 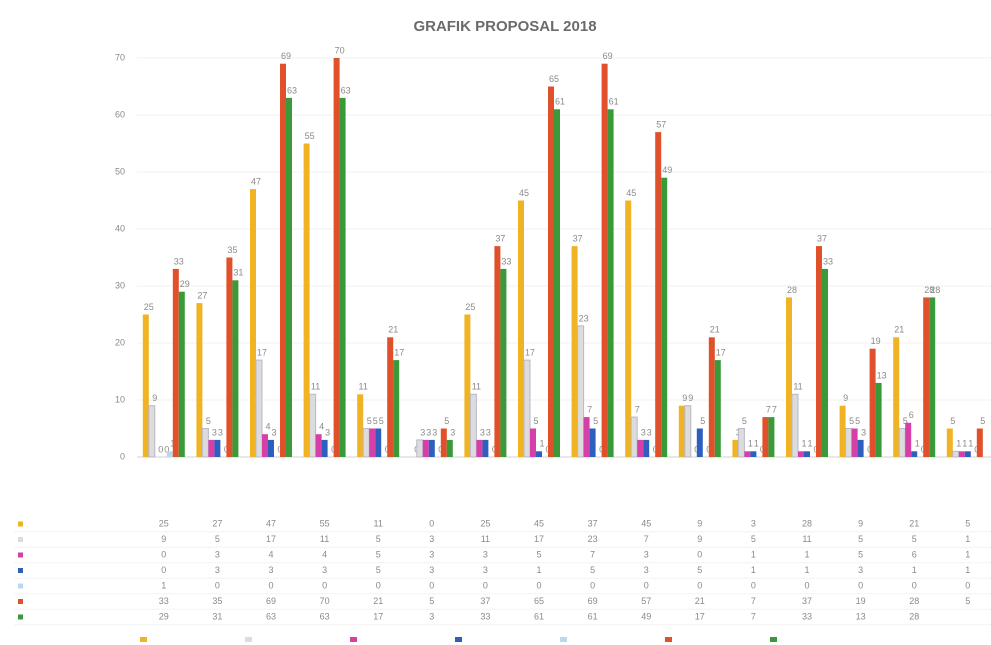 What do you see at coordinates (589, 409) in the screenshot?
I see `data-label: 7` at bounding box center [589, 409].